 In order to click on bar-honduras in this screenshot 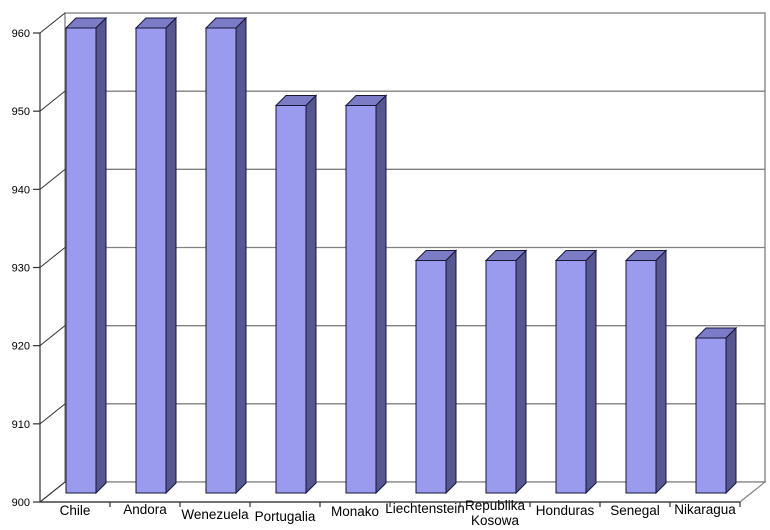, I will do `click(576, 372)`.